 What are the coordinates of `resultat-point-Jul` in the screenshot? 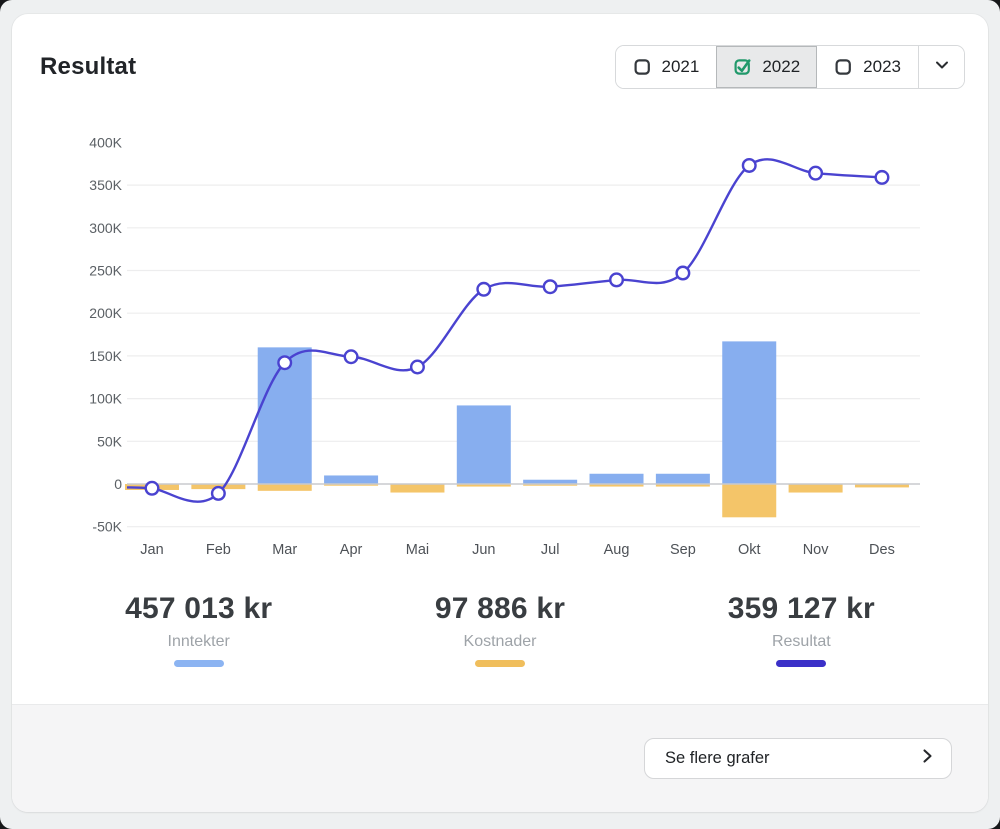 It's located at (550, 287).